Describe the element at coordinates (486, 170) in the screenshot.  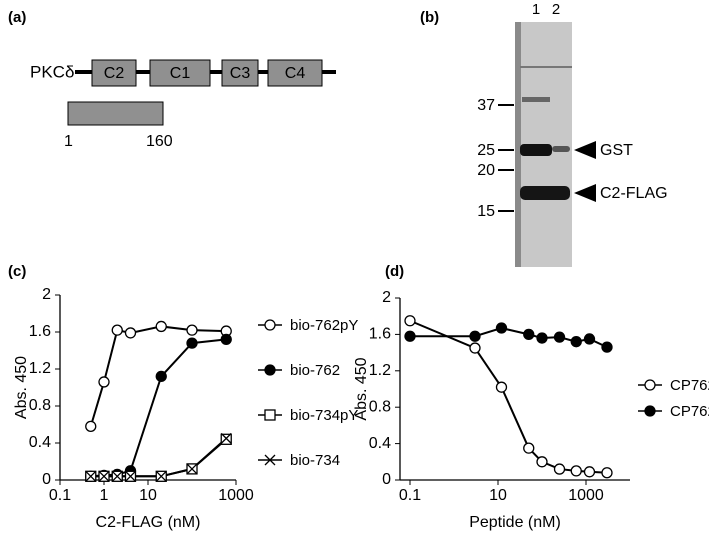
I see `marker-label: 20` at that location.